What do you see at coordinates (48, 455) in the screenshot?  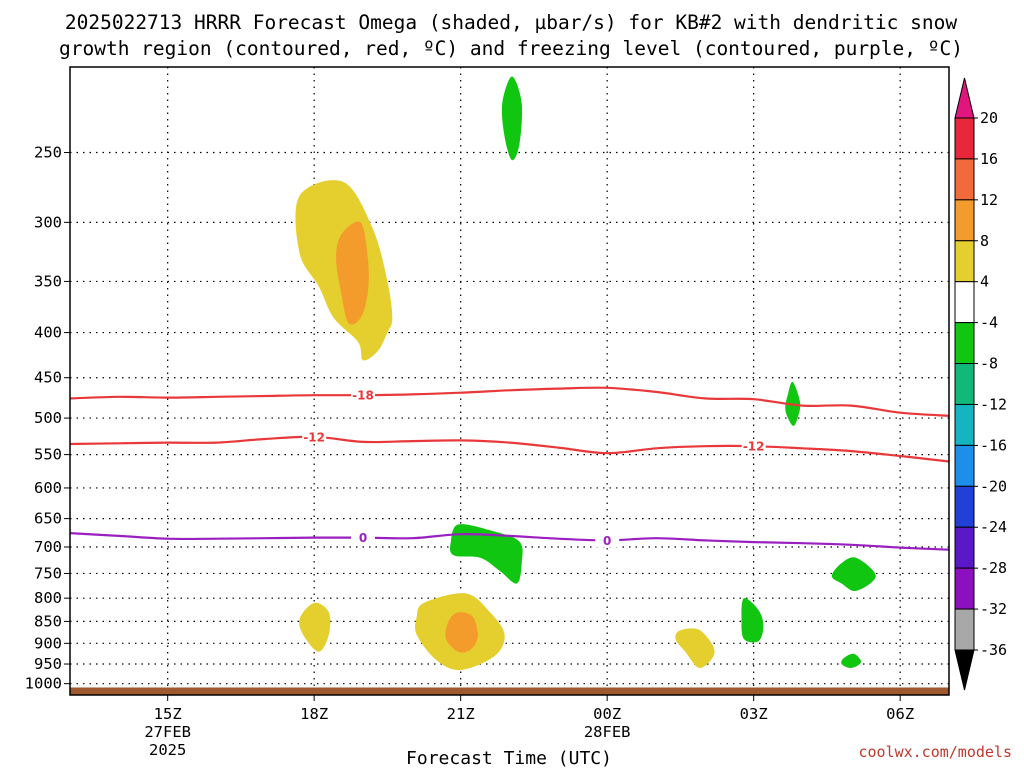 I see `y-tick-label: 550` at bounding box center [48, 455].